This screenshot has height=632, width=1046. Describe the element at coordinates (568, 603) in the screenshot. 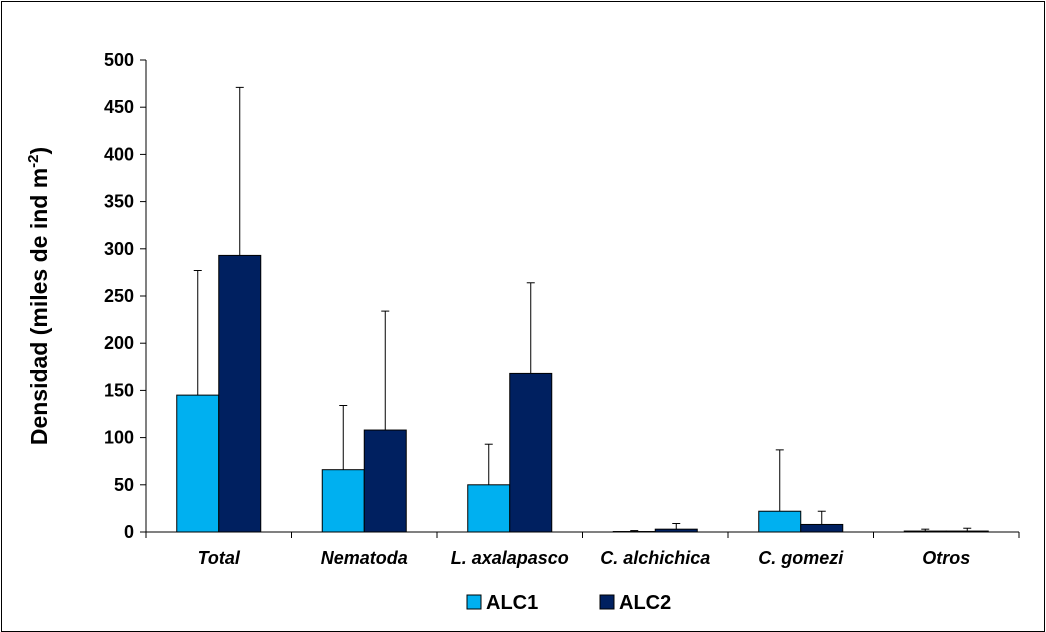

I see `legend: ALC1 ALC2` at that location.